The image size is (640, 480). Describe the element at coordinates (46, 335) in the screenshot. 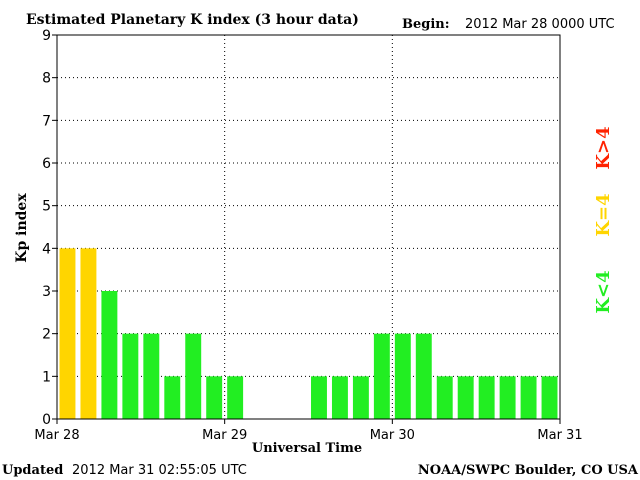

I see `y-tick-label: 2` at that location.